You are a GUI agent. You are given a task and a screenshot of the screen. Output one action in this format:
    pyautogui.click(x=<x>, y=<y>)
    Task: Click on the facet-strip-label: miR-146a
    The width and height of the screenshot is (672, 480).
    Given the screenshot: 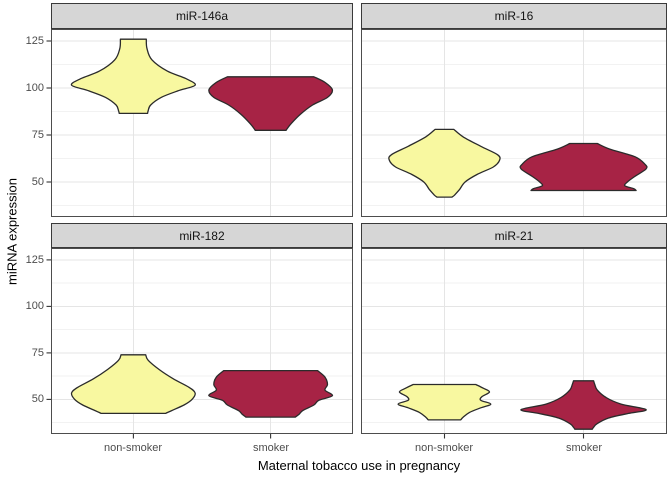 What is the action you would take?
    pyautogui.click(x=202, y=16)
    